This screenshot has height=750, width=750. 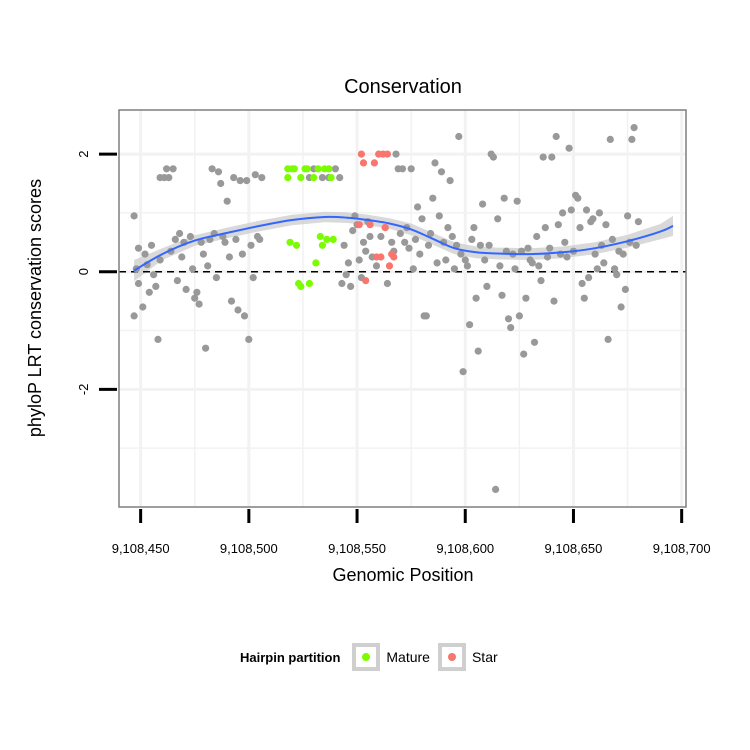 What do you see at coordinates (290, 657) in the screenshot?
I see `legend-title: Hairpin partition` at bounding box center [290, 657].